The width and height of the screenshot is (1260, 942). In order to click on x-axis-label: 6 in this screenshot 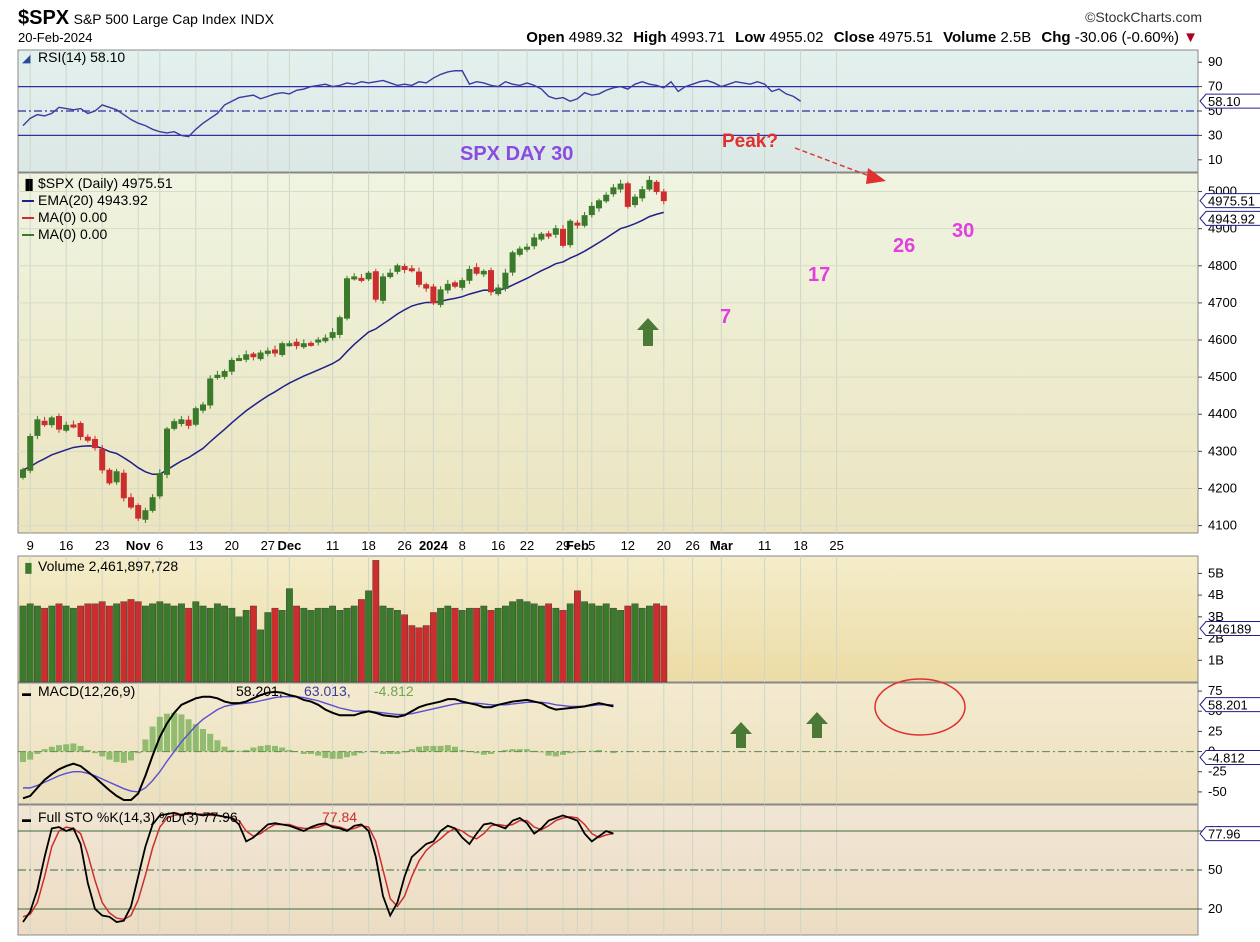, I will do `click(159, 545)`.